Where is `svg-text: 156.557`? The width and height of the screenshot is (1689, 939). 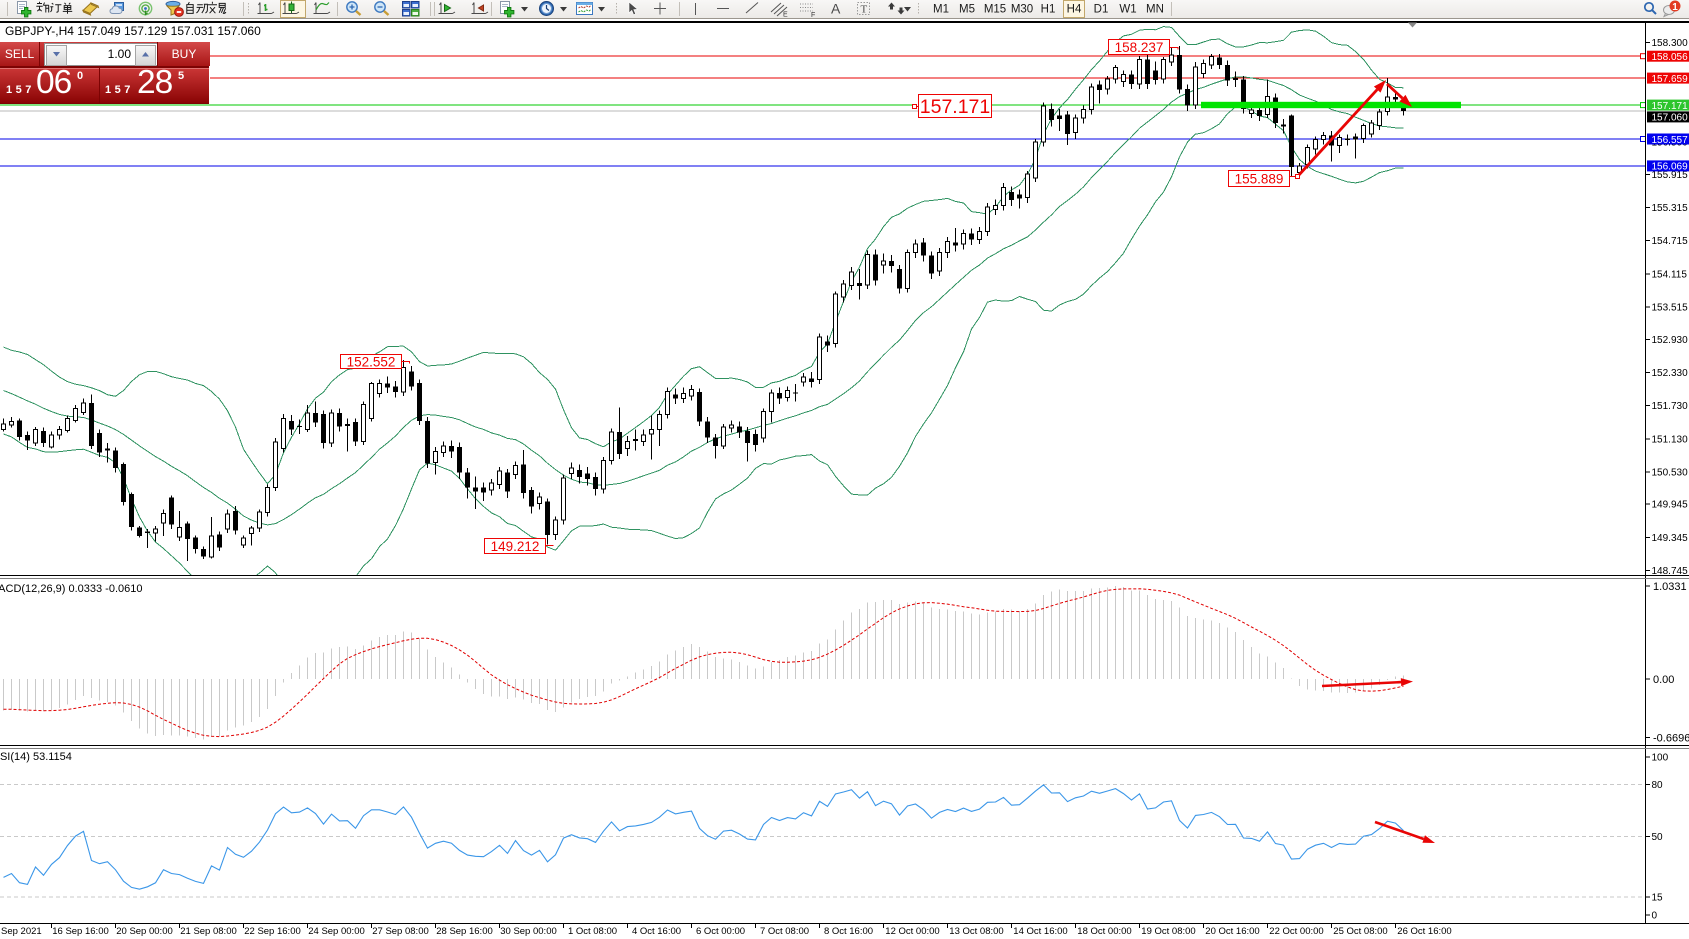 svg-text: 156.557 is located at coordinates (1670, 140).